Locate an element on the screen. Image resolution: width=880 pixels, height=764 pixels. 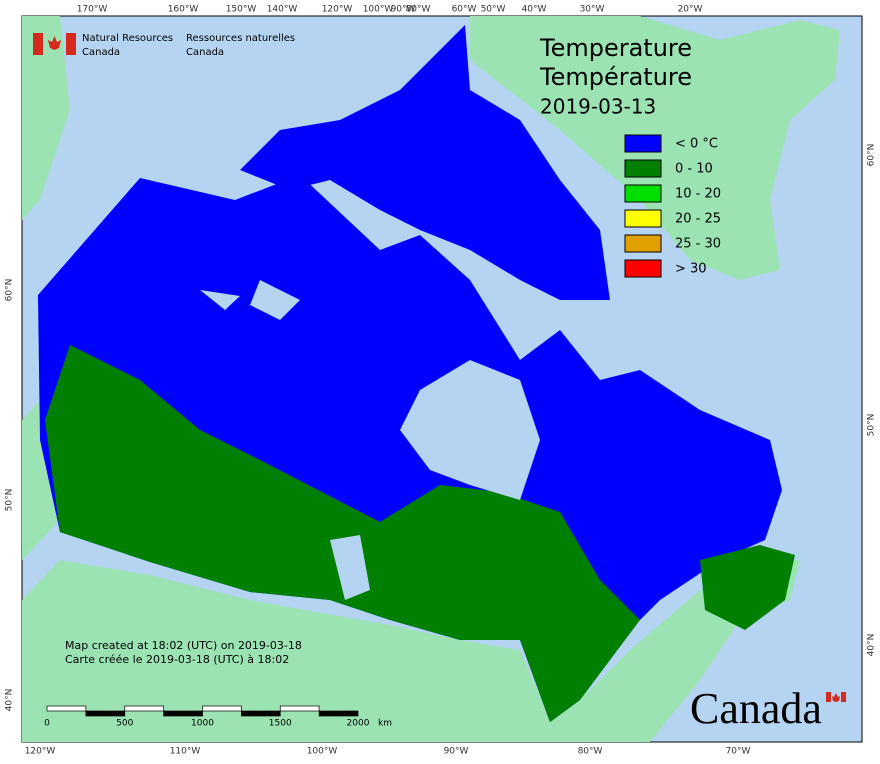
lon-label: 170°W is located at coordinates (92, 10).